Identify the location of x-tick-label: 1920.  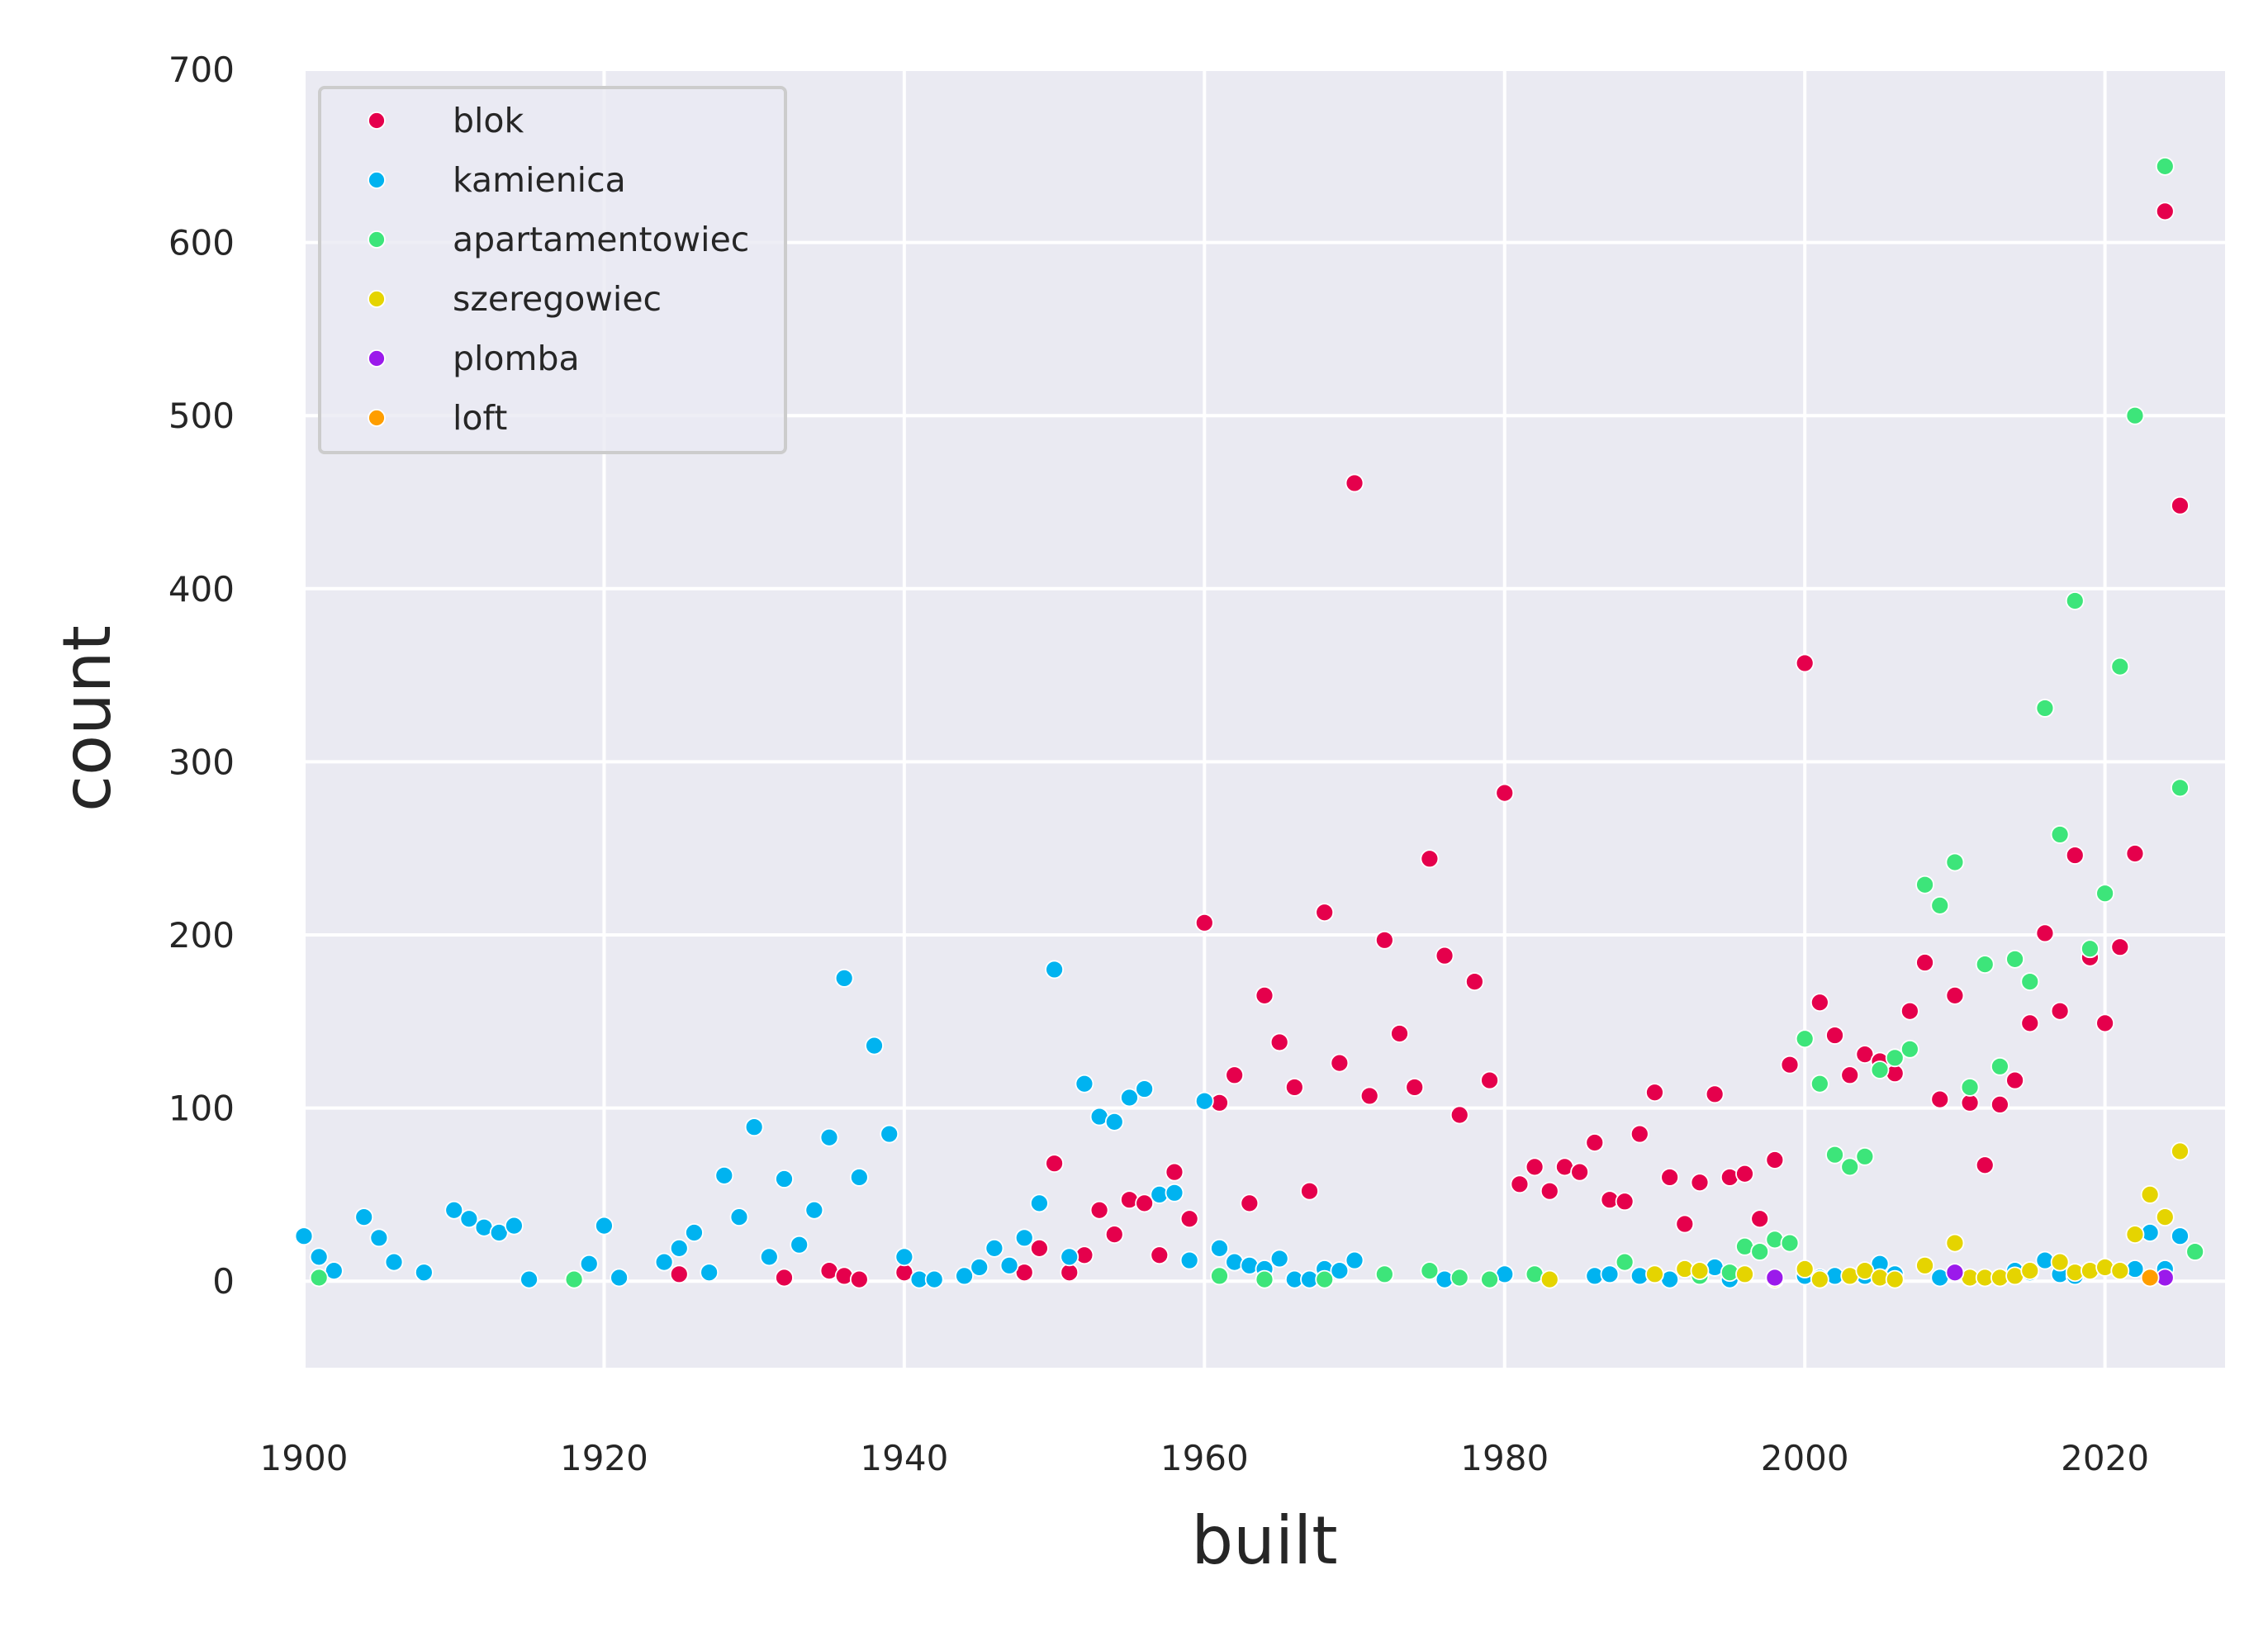
(604, 1458).